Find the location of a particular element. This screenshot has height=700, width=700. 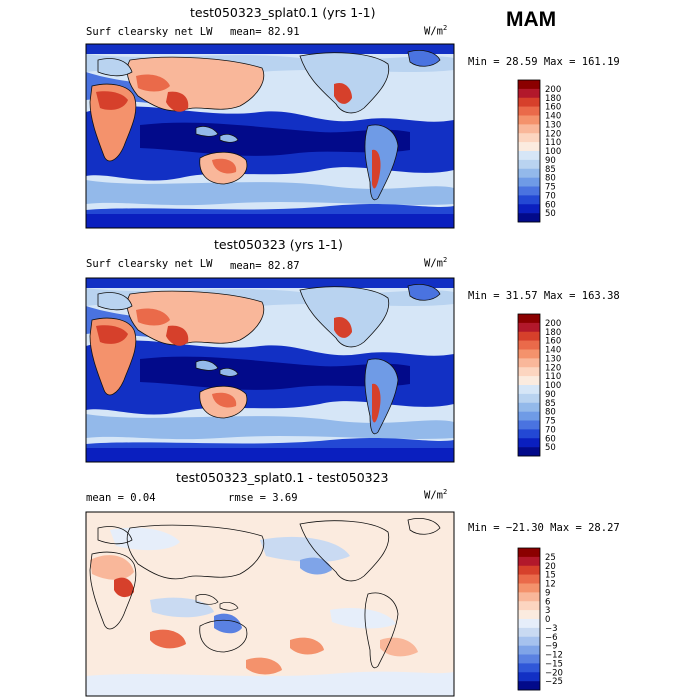

map3-africa-outline is located at coordinates (113, 590).